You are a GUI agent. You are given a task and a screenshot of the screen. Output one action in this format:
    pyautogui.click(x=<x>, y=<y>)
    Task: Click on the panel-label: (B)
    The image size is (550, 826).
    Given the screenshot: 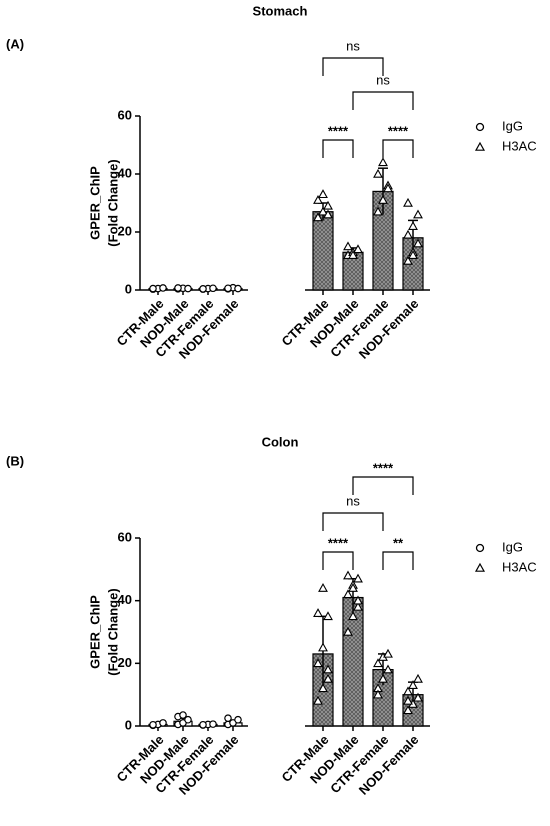 What is the action you would take?
    pyautogui.click(x=15, y=460)
    